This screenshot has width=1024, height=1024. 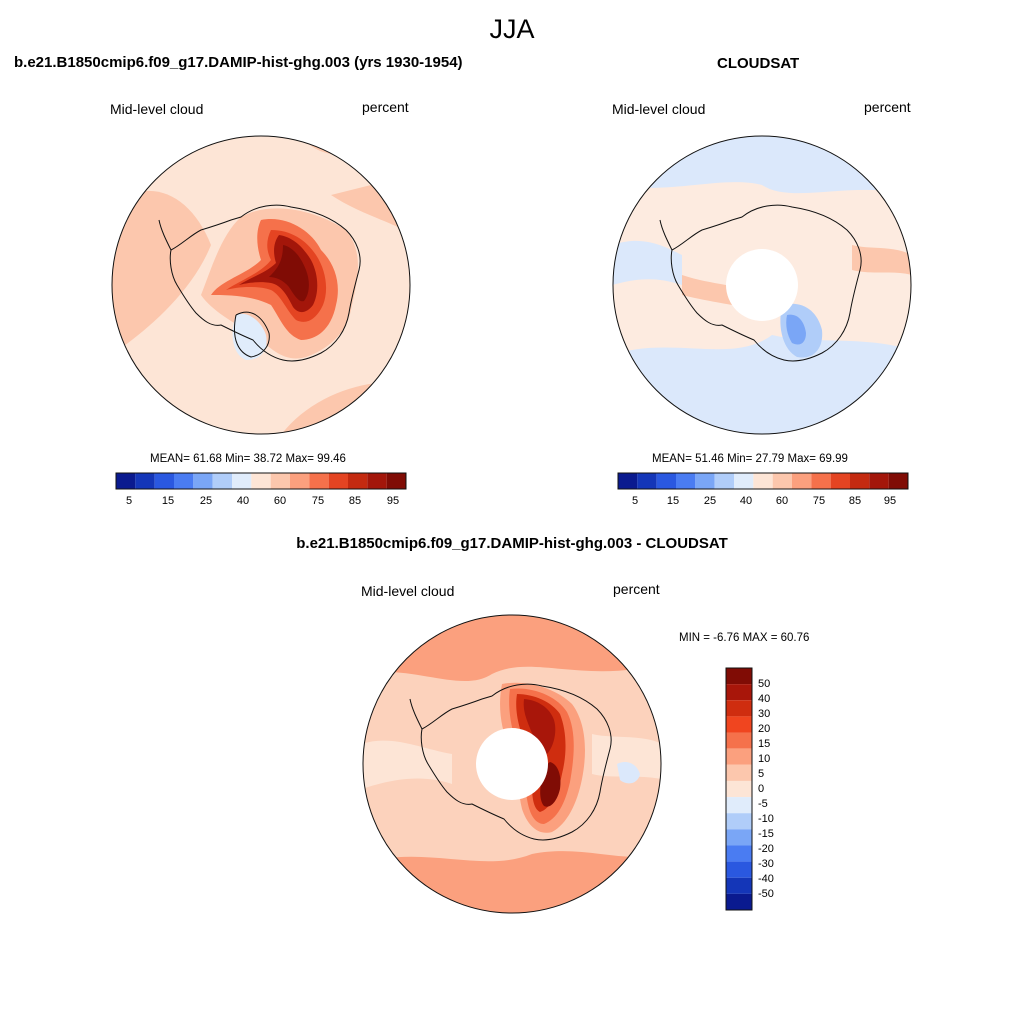 I want to click on panel3-max-contour, so click(x=539, y=727).